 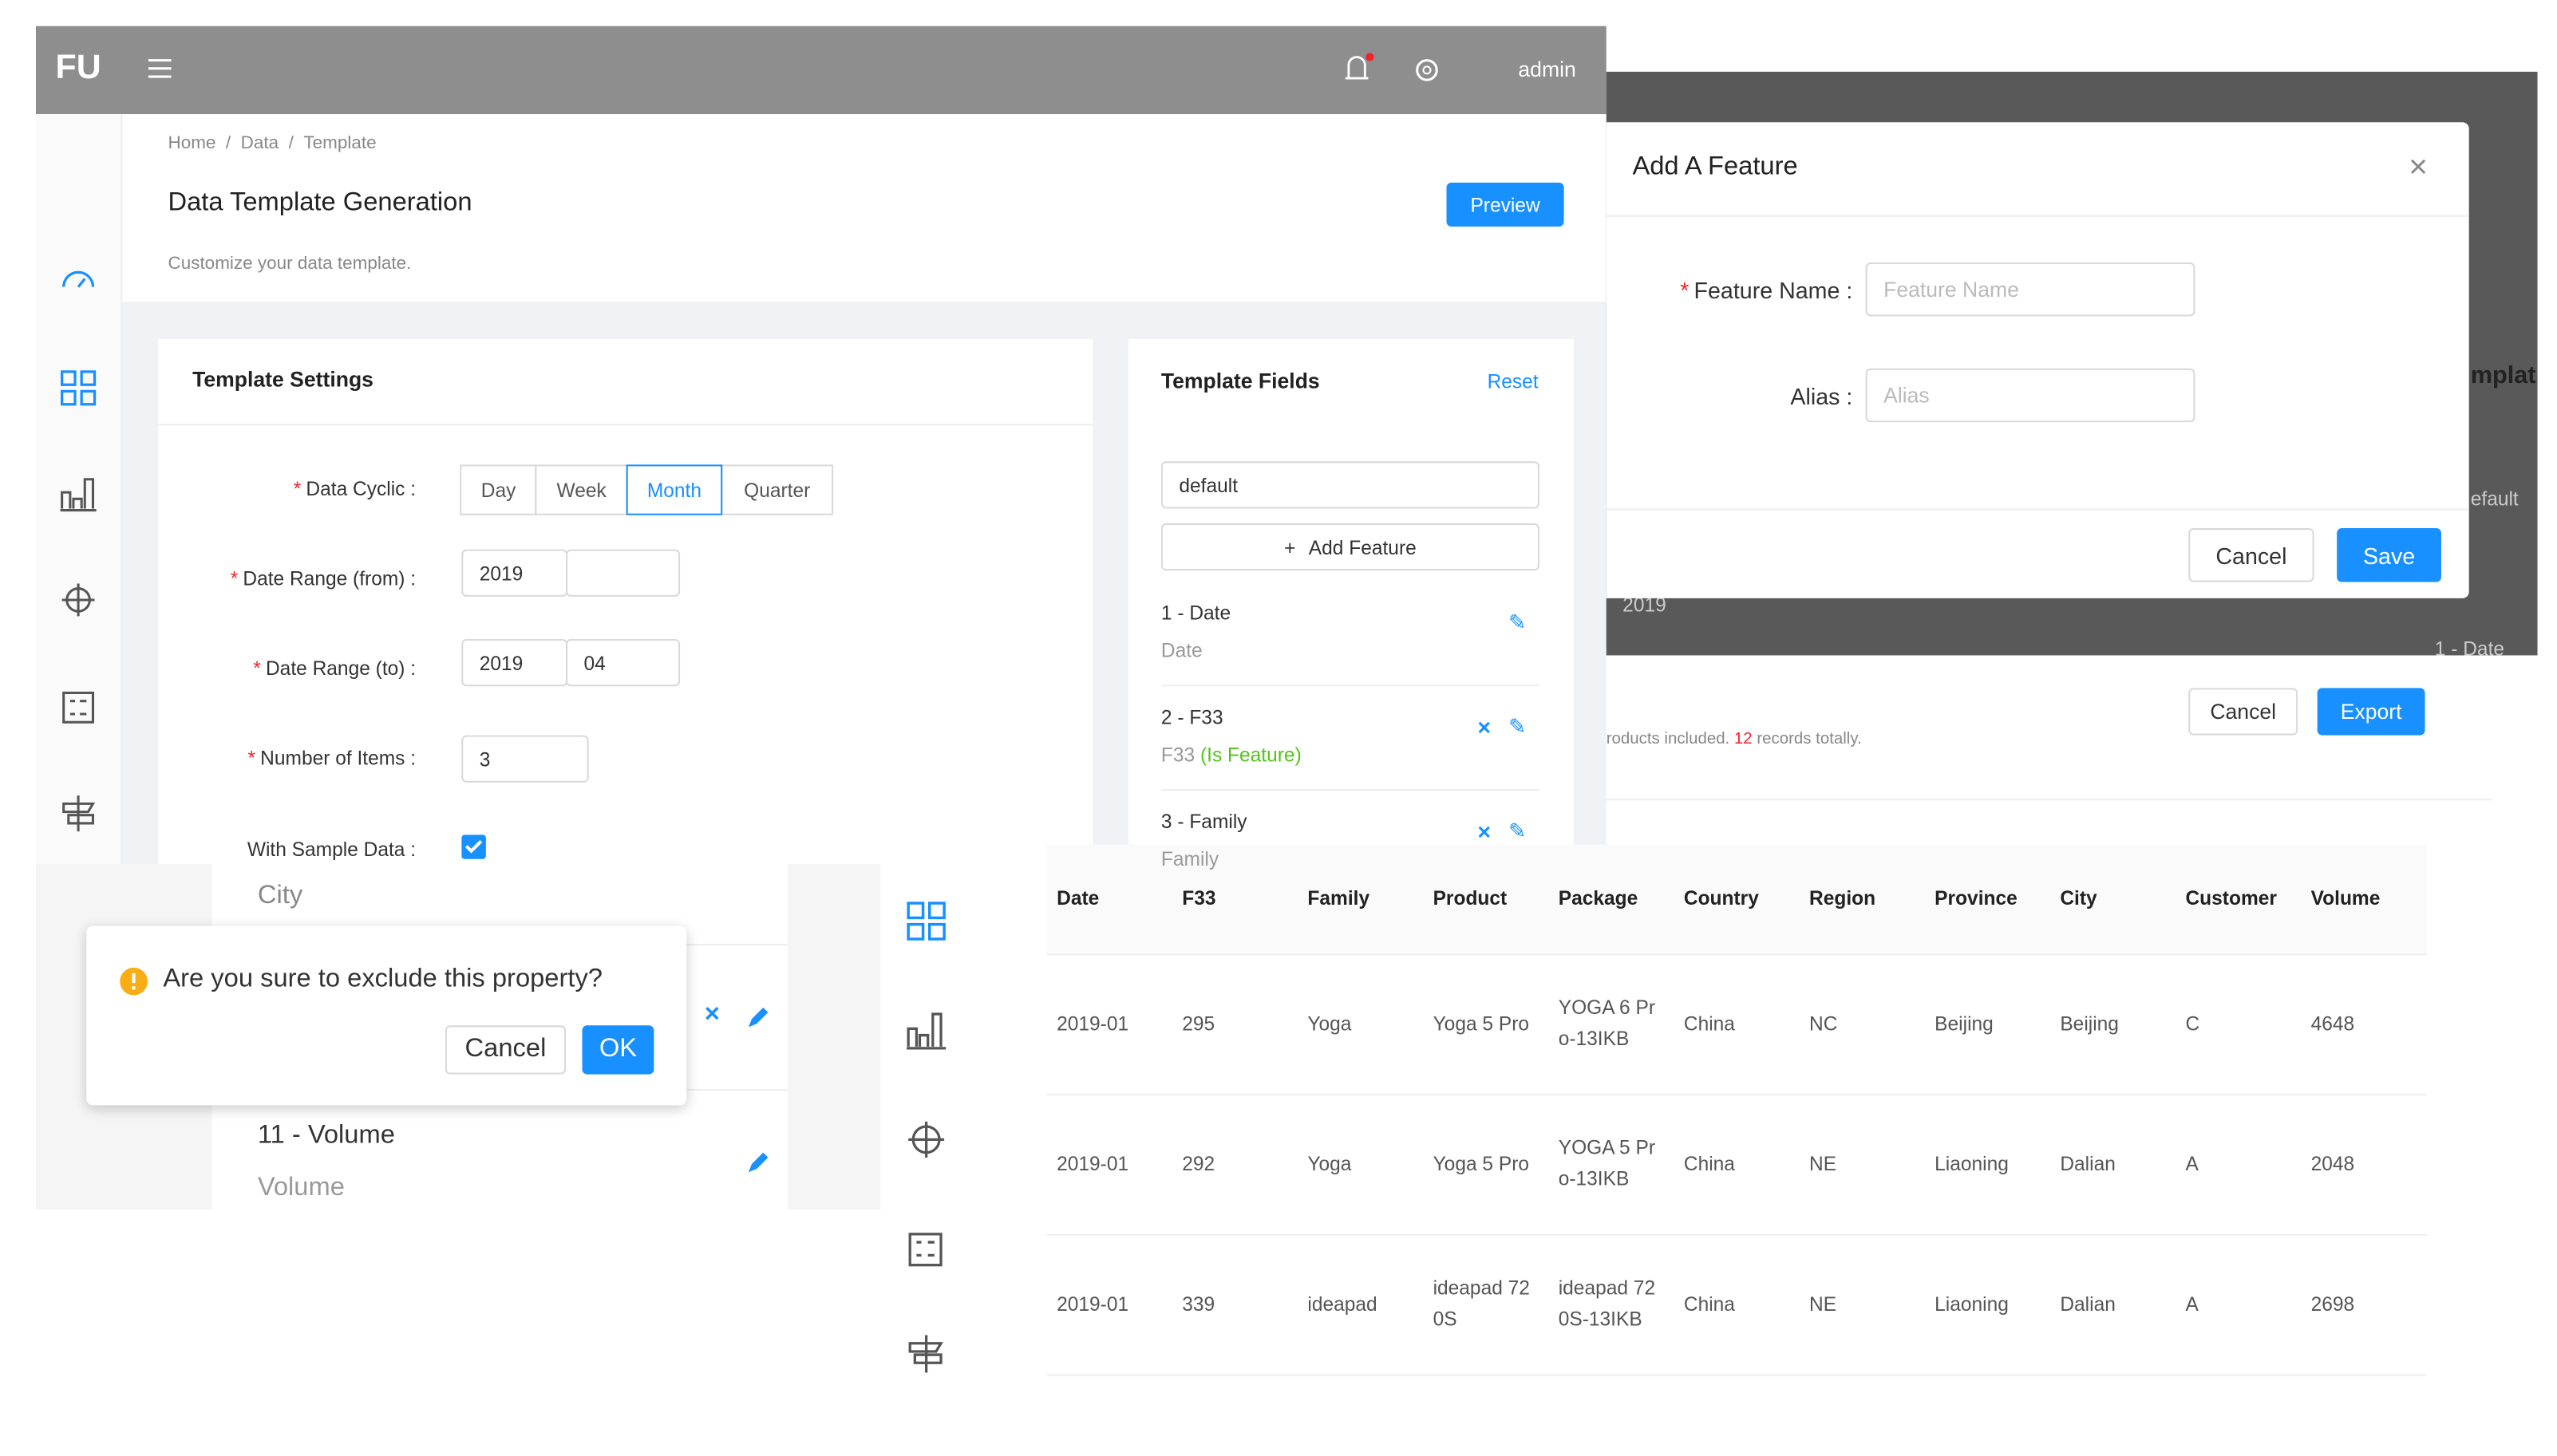 I want to click on number-input: 3, so click(x=525, y=759).